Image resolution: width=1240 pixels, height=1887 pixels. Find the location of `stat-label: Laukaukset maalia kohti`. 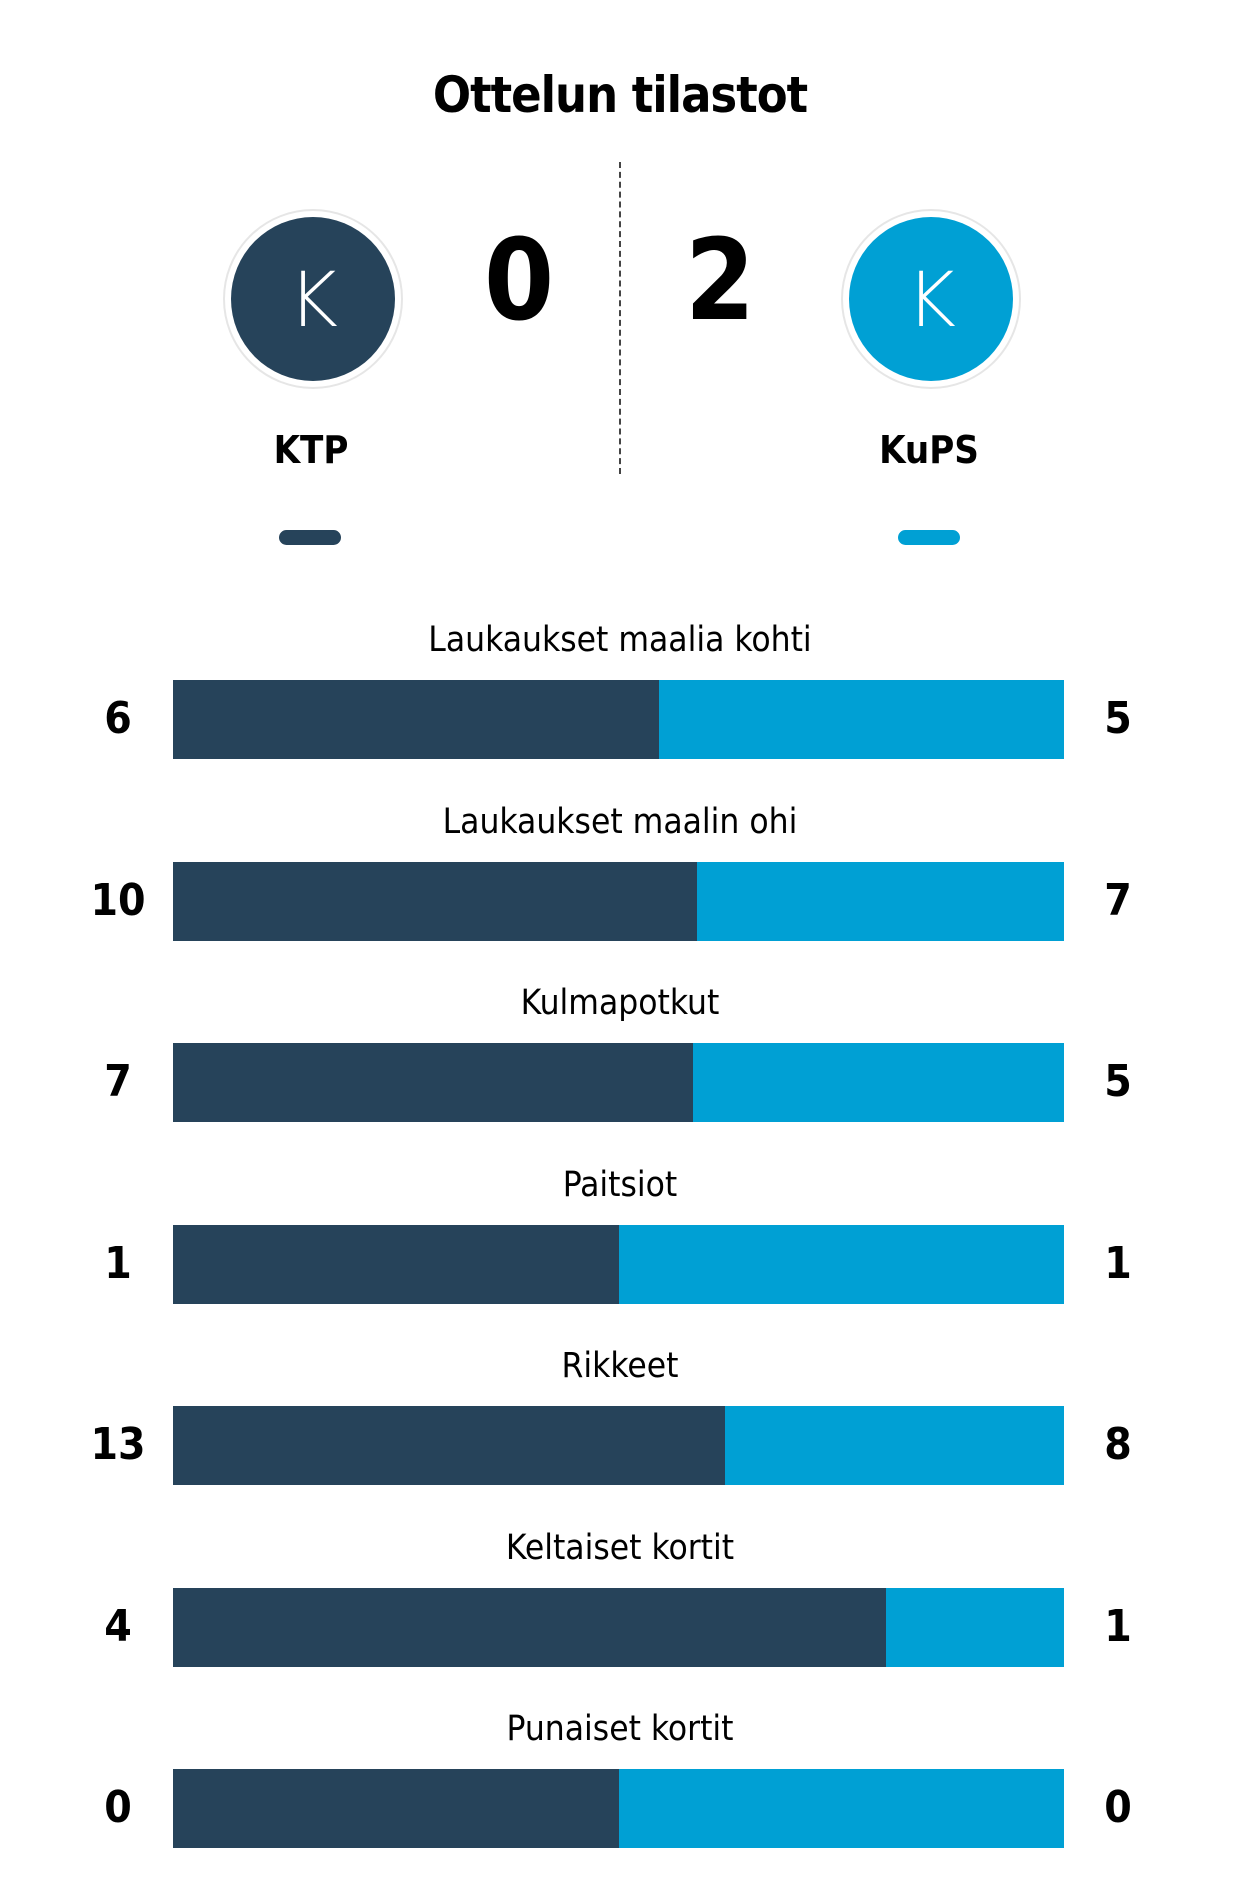

stat-label: Laukaukset maalia kohti is located at coordinates (620, 640).